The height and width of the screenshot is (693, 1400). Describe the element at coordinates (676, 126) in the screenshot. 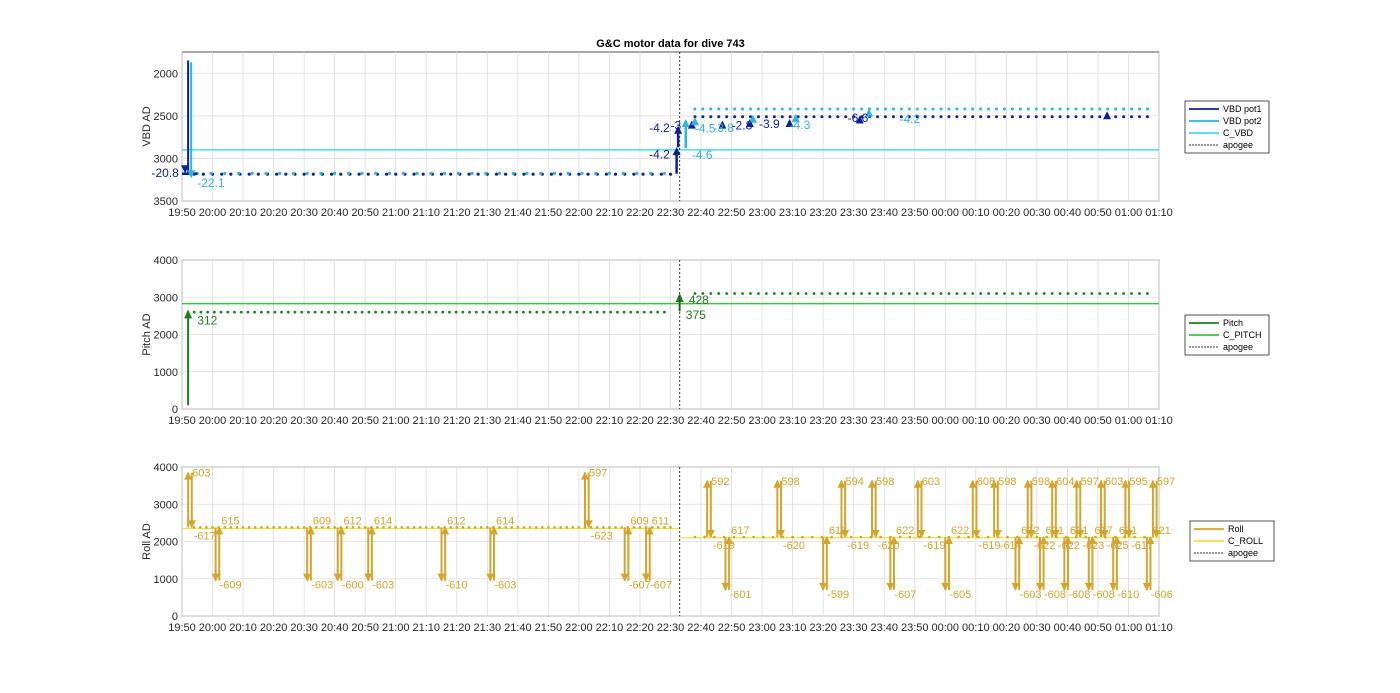

I see `annotation-label: -3` at that location.